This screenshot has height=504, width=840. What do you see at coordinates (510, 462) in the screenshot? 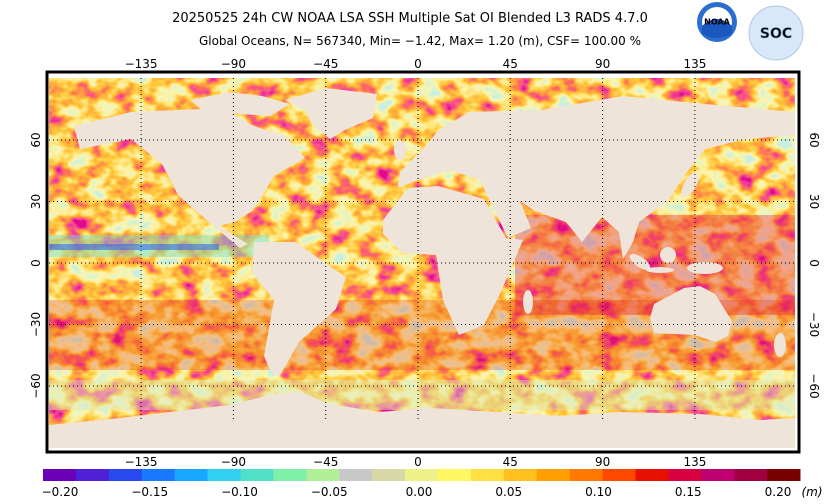
I see `lon-label-bottom: 45` at bounding box center [510, 462].